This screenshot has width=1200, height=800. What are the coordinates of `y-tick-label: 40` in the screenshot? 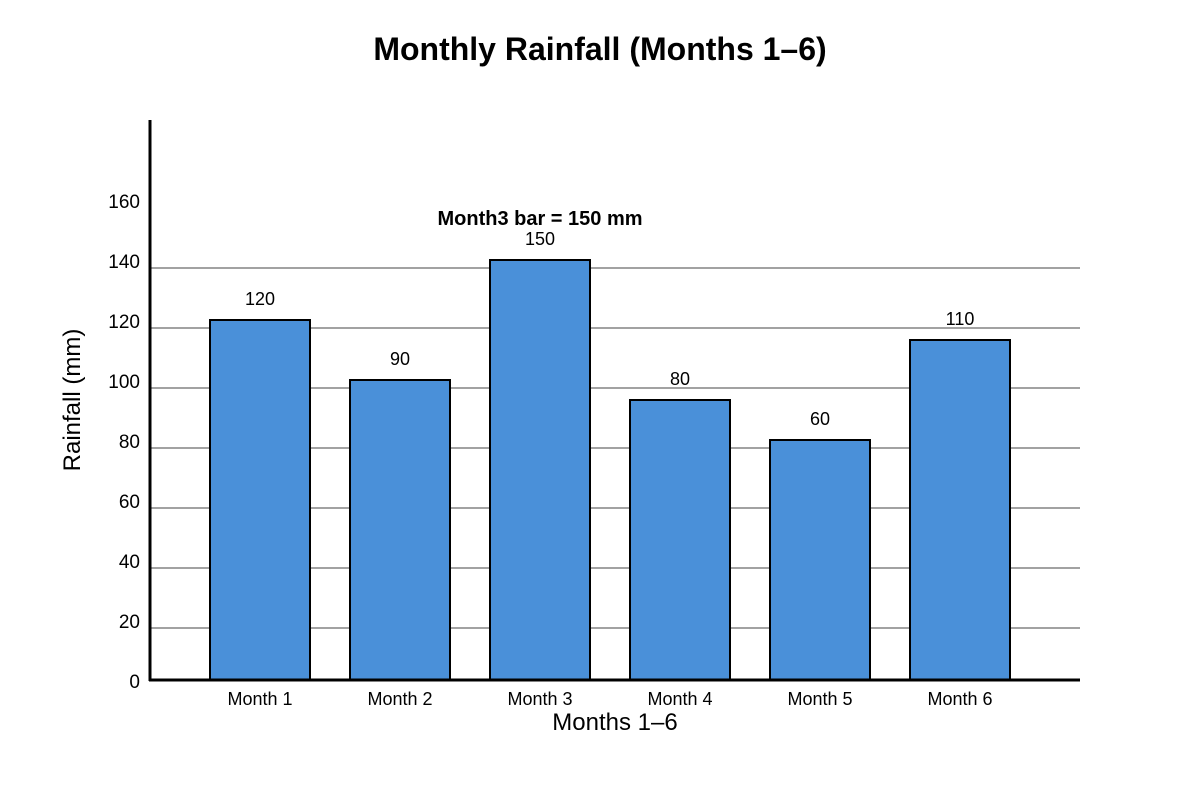 It's located at (129, 562).